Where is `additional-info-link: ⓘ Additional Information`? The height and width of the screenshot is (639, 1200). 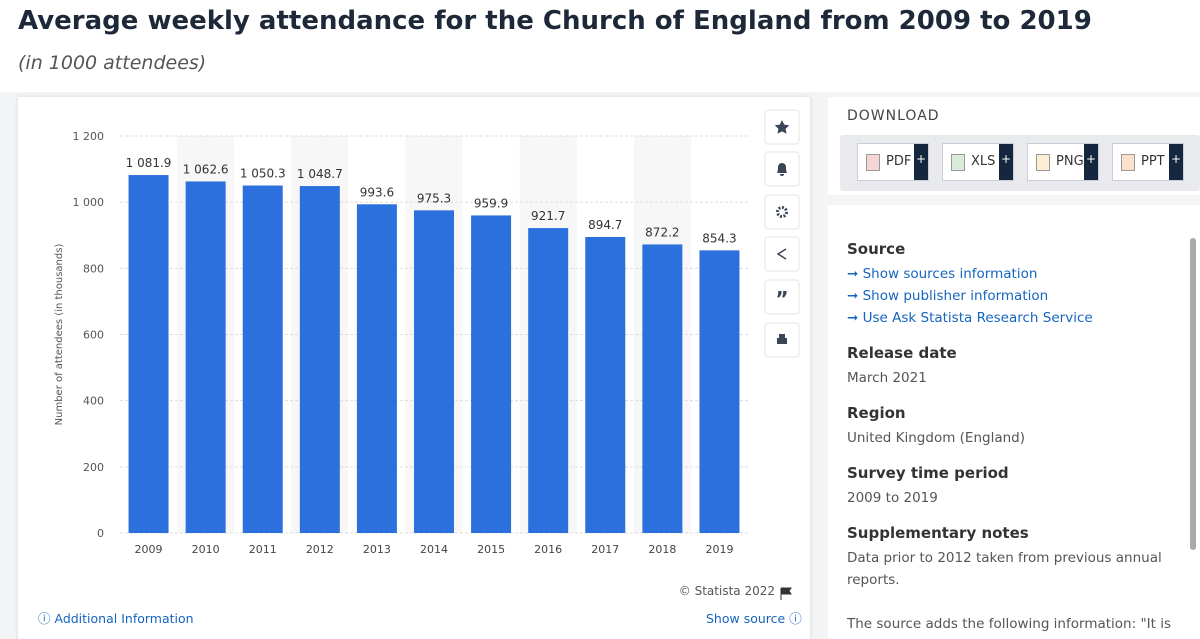 additional-info-link: ⓘ Additional Information is located at coordinates (116, 618).